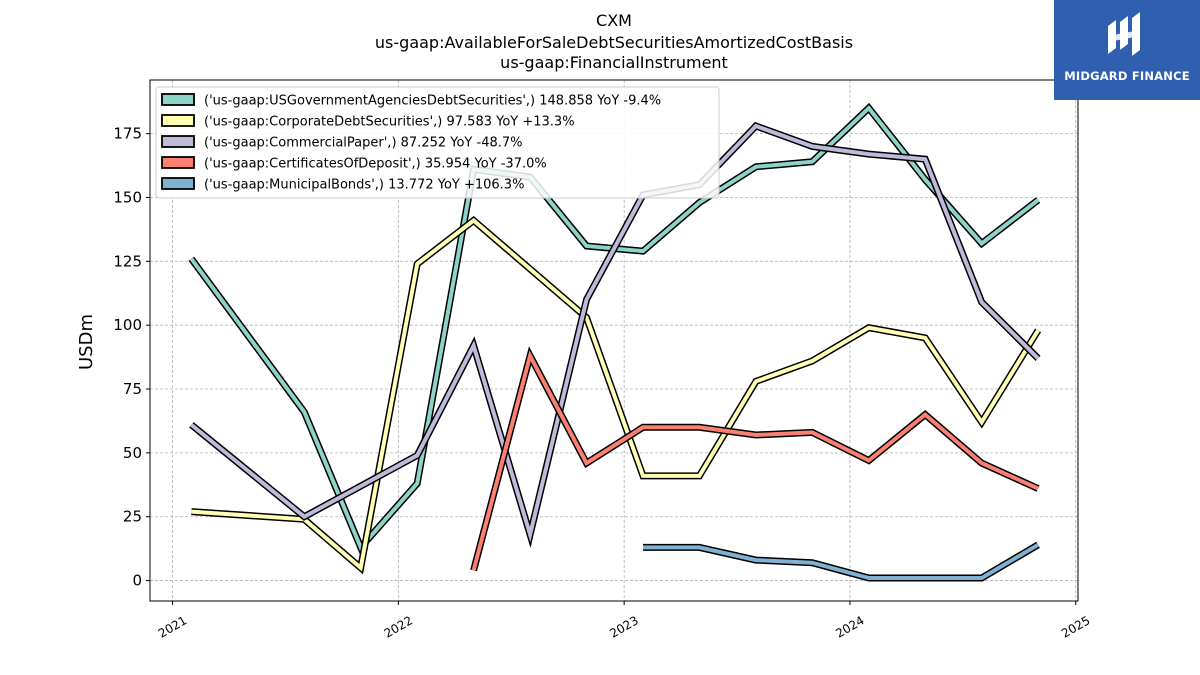 The width and height of the screenshot is (1200, 675). What do you see at coordinates (137, 581) in the screenshot?
I see `y-tick-label: 0` at bounding box center [137, 581].